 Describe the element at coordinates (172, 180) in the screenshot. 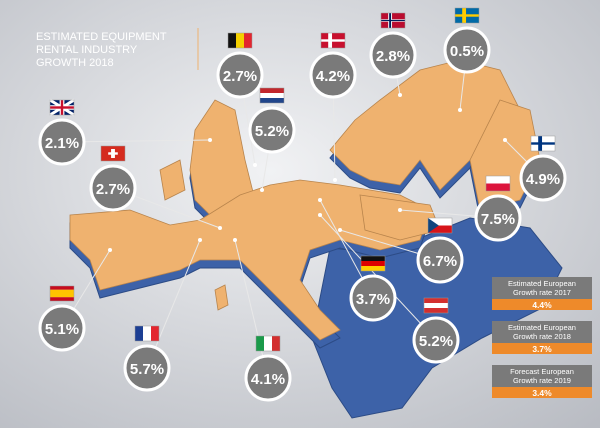

I see `ireland` at that location.